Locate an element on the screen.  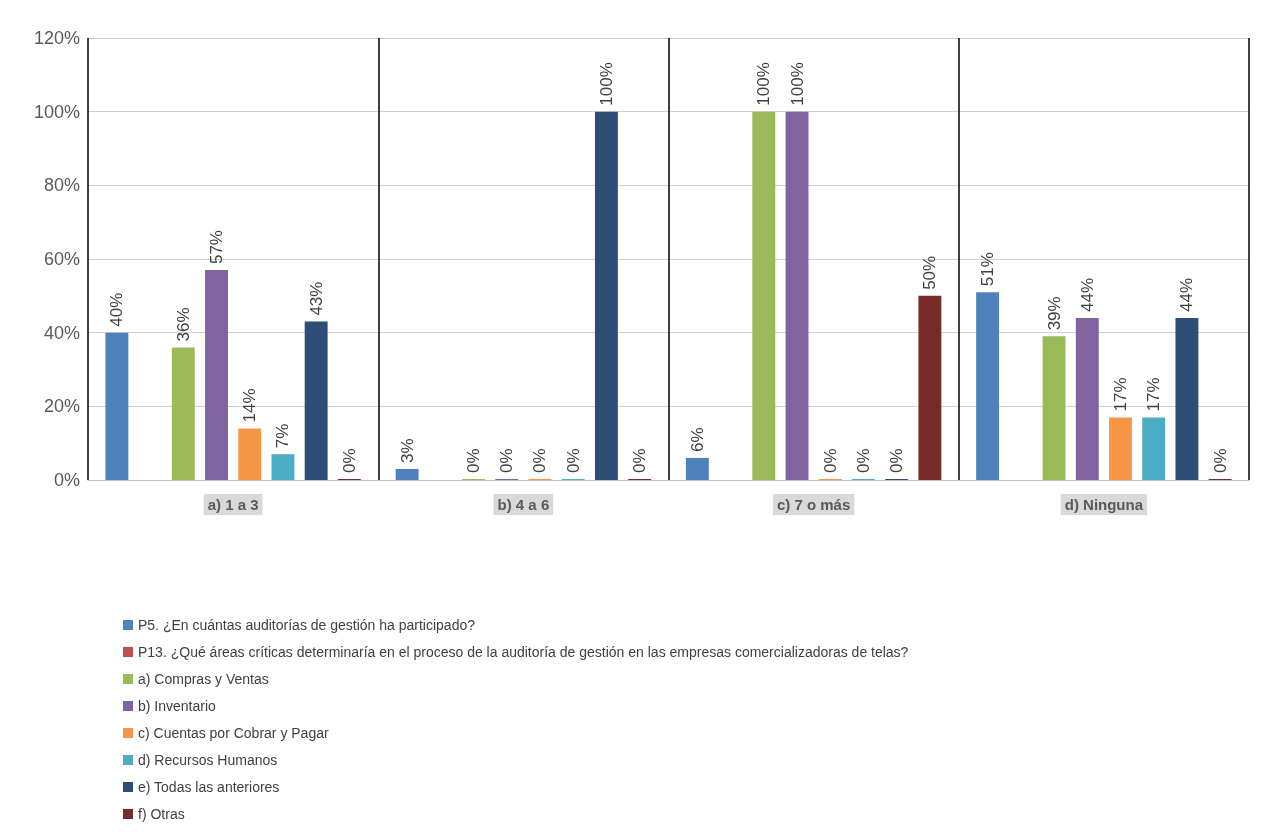
legend-label: a) Compras y Ventas is located at coordinates (203, 679).